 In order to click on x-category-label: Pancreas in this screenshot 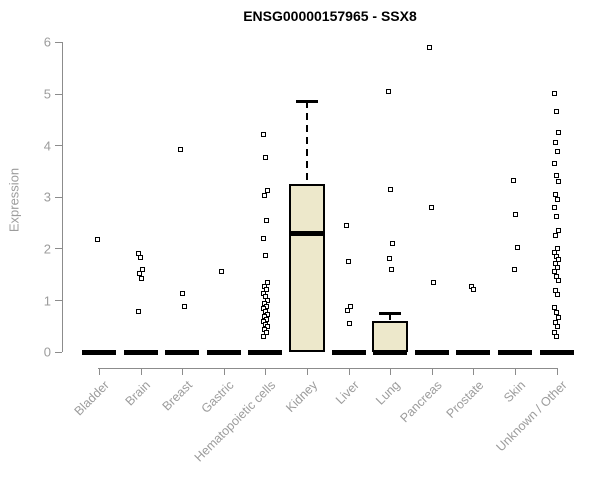, I will do `click(421, 402)`.